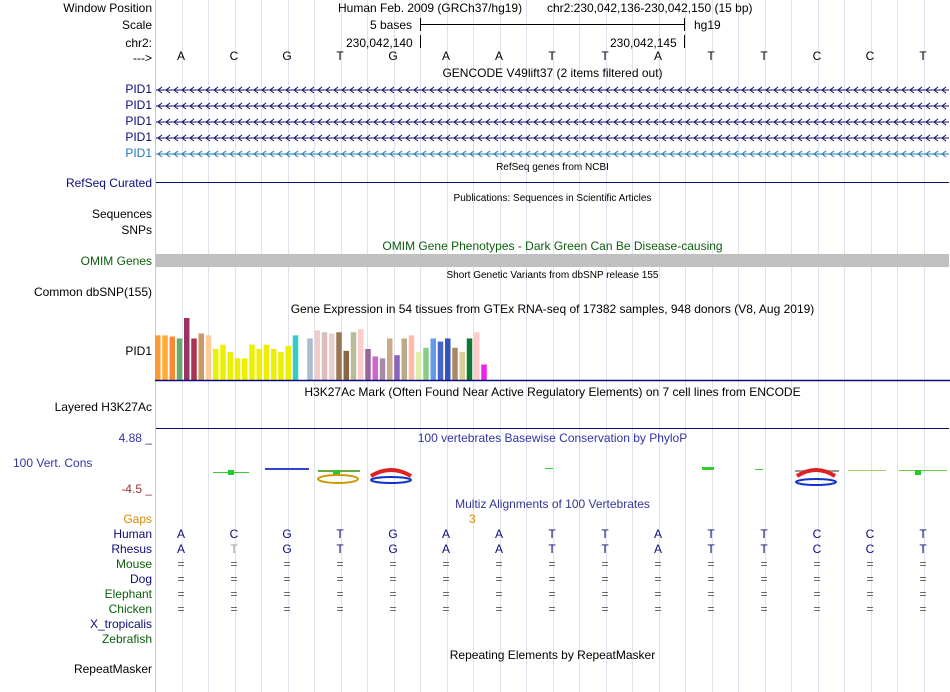 The width and height of the screenshot is (950, 692). What do you see at coordinates (684, 24) in the screenshot?
I see `scale-bar-tick-right` at bounding box center [684, 24].